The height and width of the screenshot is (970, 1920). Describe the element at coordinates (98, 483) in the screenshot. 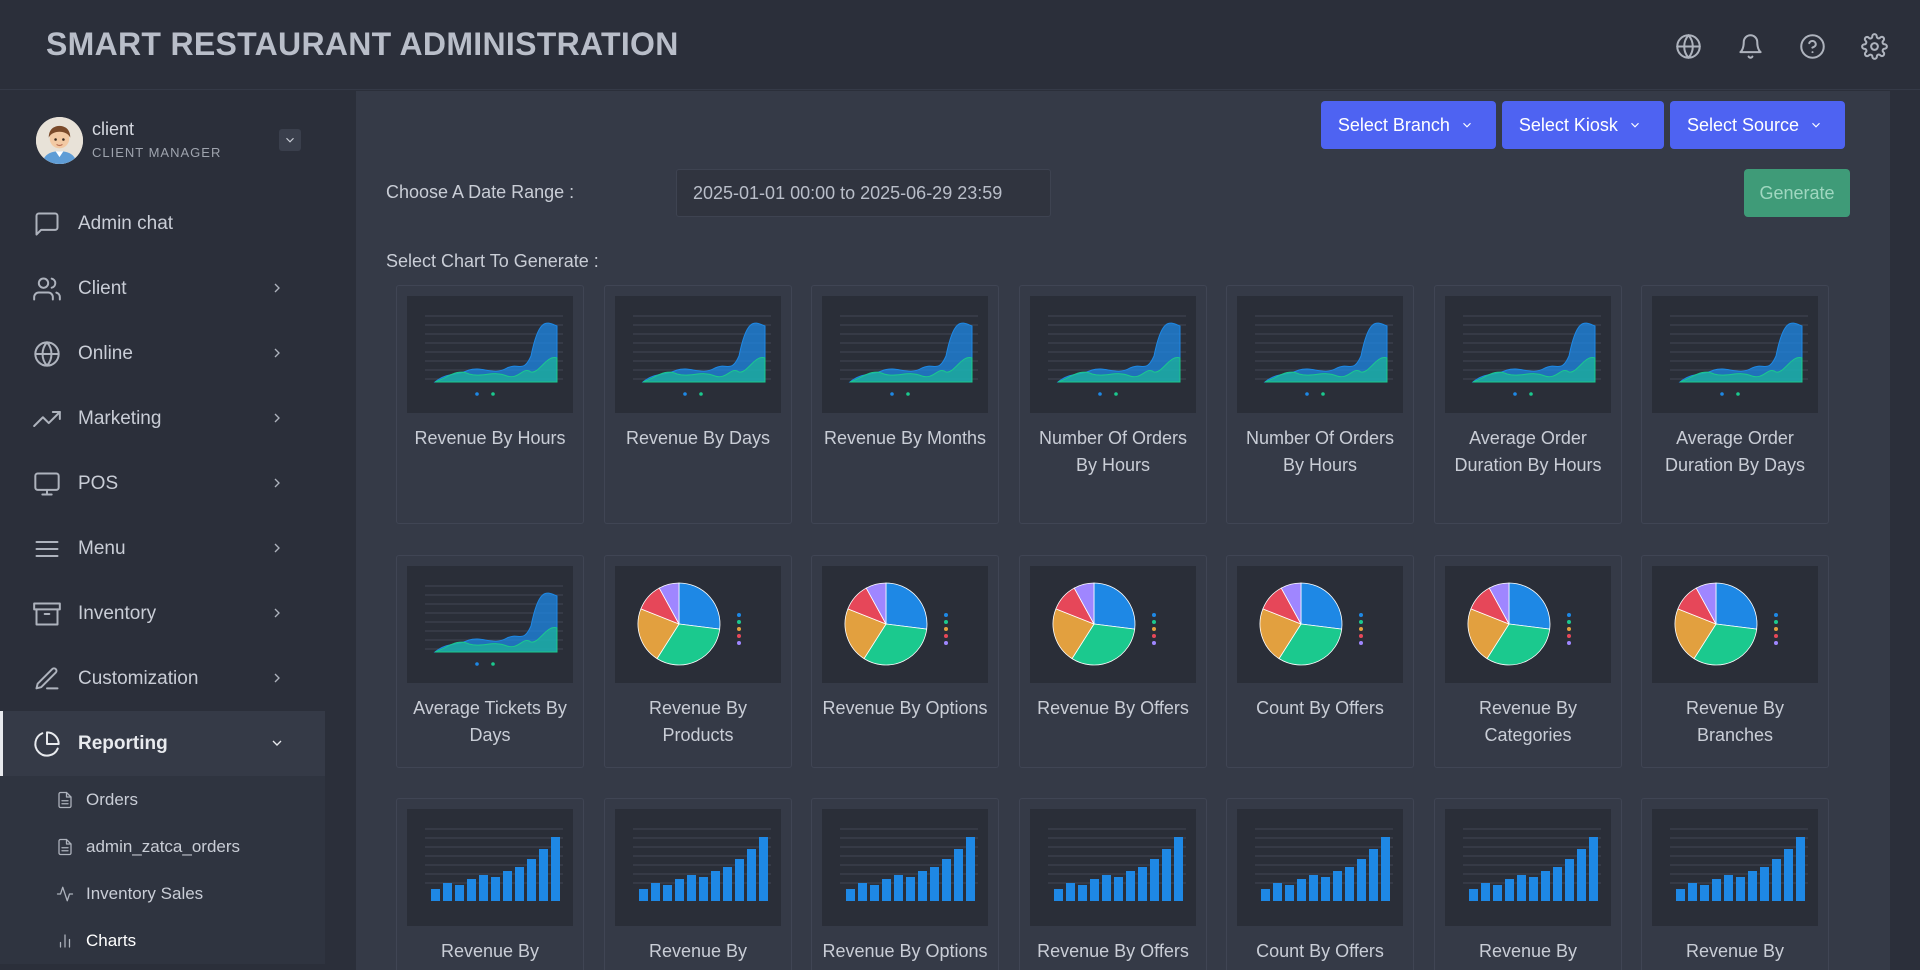

I see `sidebar-item-label: POS` at that location.